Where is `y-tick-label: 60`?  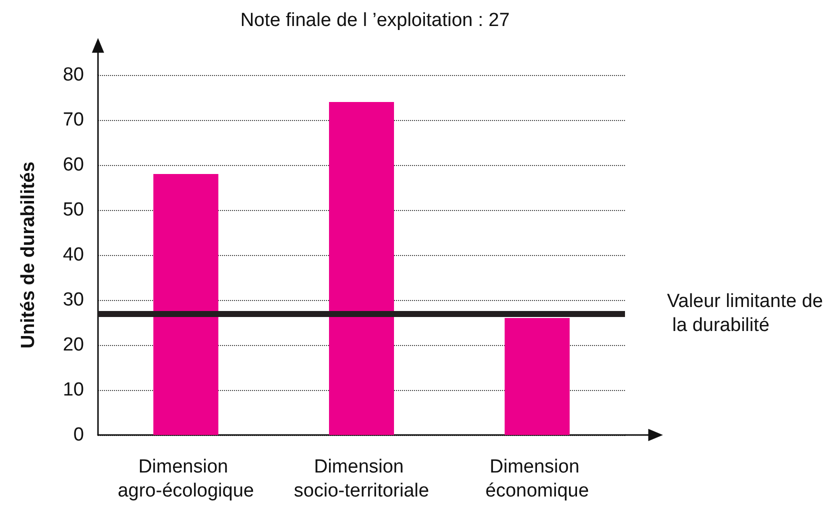
y-tick-label: 60 is located at coordinates (73, 165).